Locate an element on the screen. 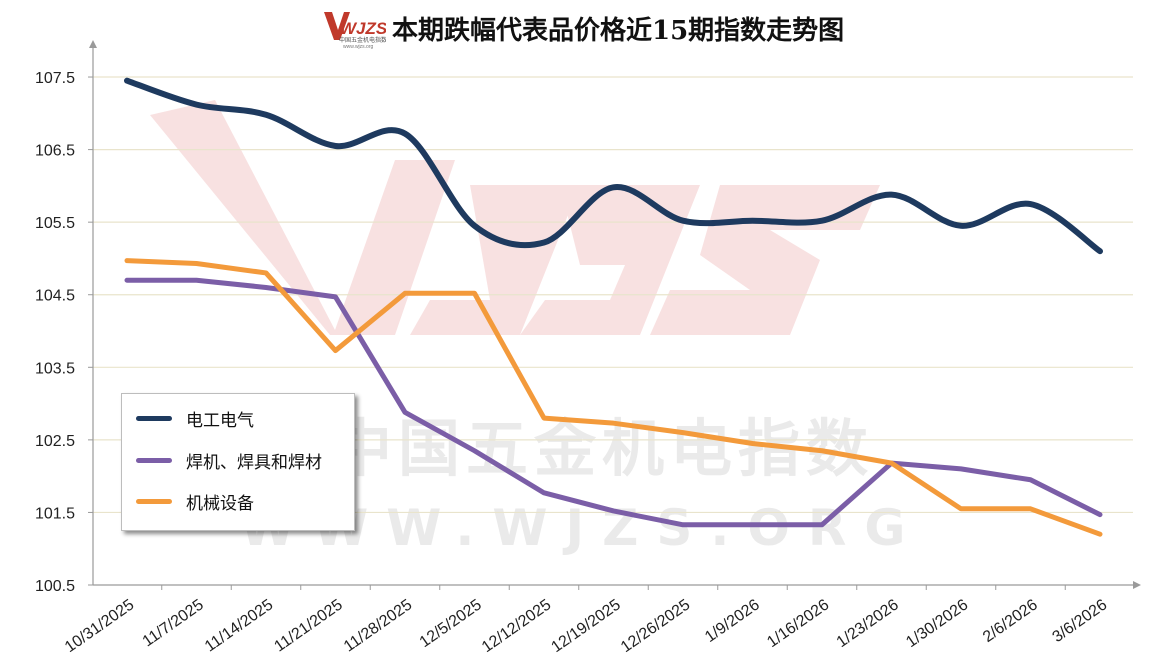  y-tick-label: 102.5 is located at coordinates (55, 441).